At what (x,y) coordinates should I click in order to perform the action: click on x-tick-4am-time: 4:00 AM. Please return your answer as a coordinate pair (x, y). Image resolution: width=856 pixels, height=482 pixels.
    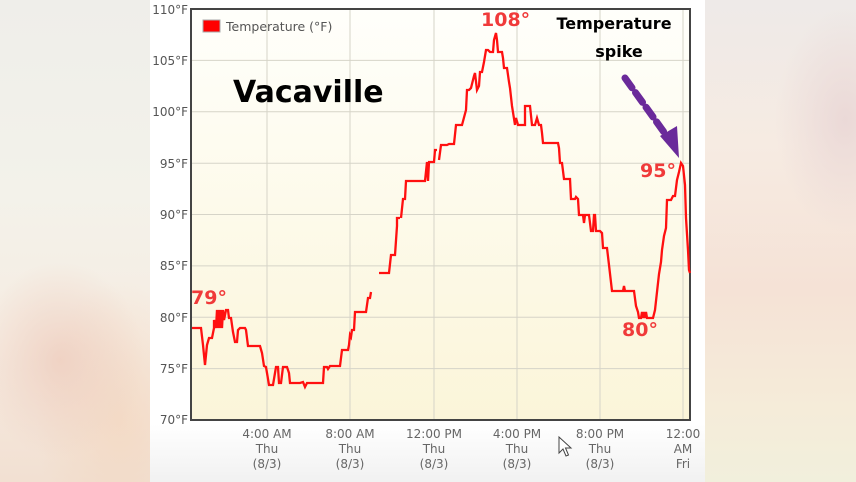
    Looking at the image, I should click on (266, 434).